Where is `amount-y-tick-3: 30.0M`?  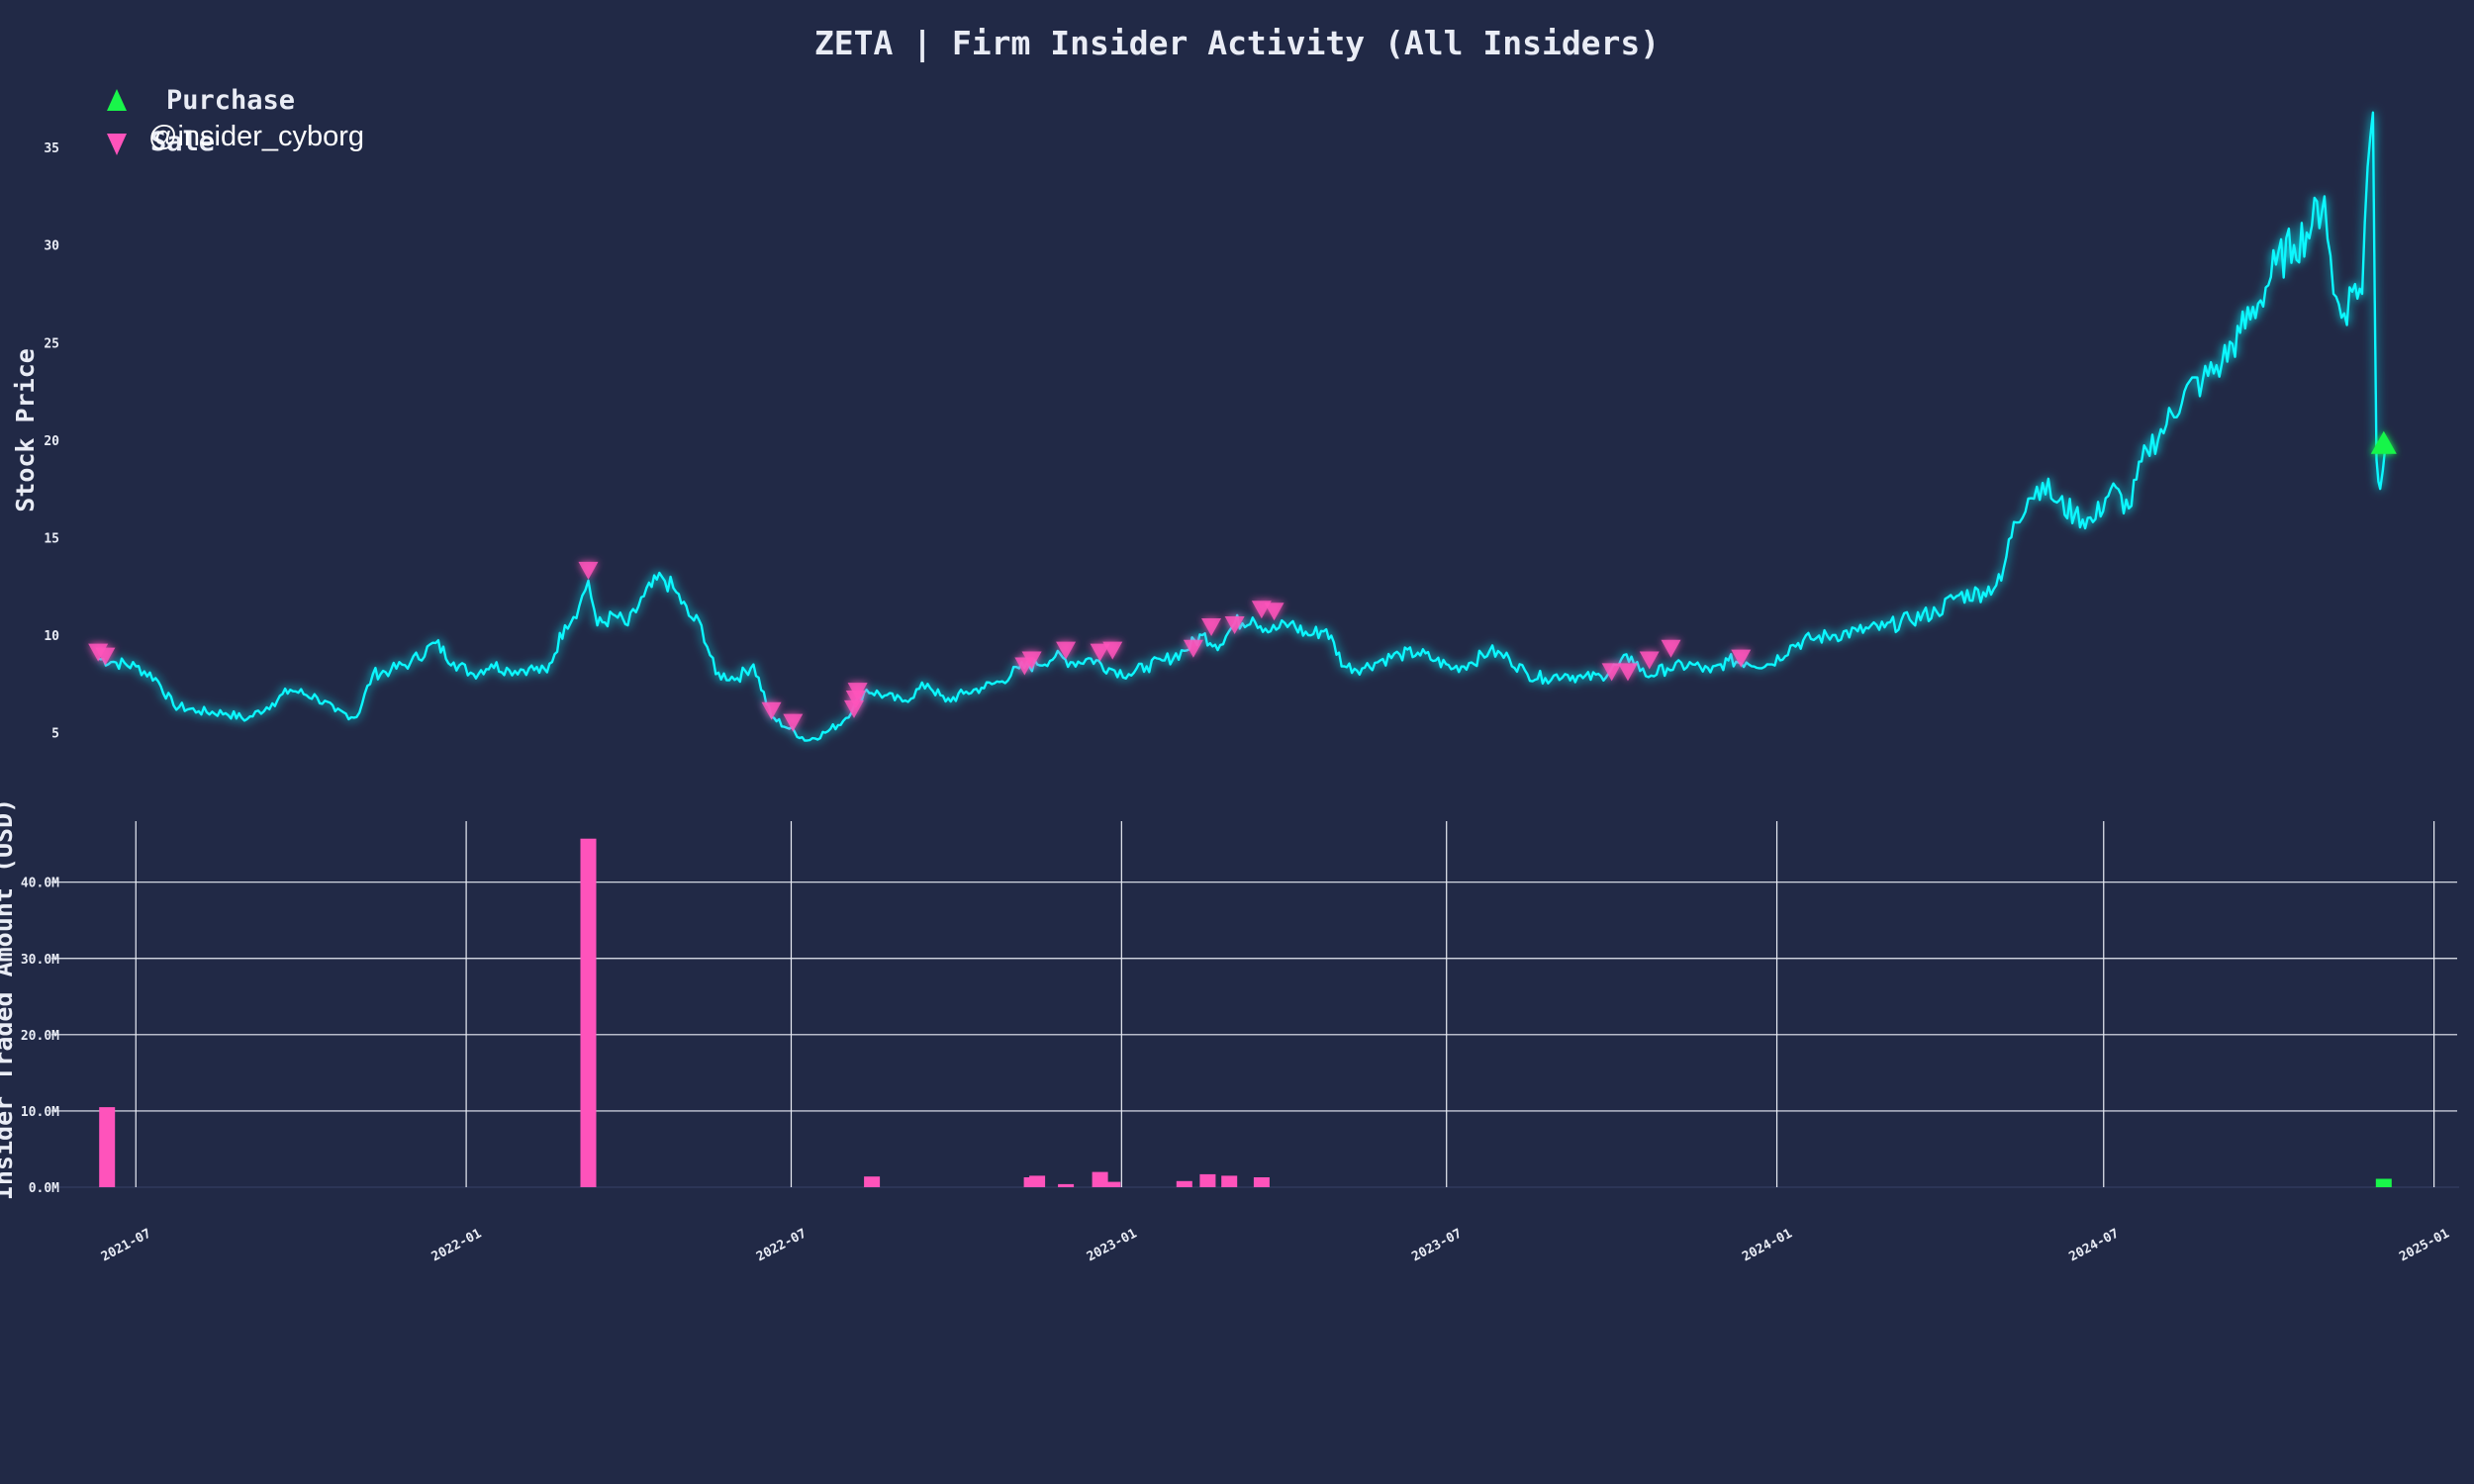 amount-y-tick-3: 30.0M is located at coordinates (40, 960).